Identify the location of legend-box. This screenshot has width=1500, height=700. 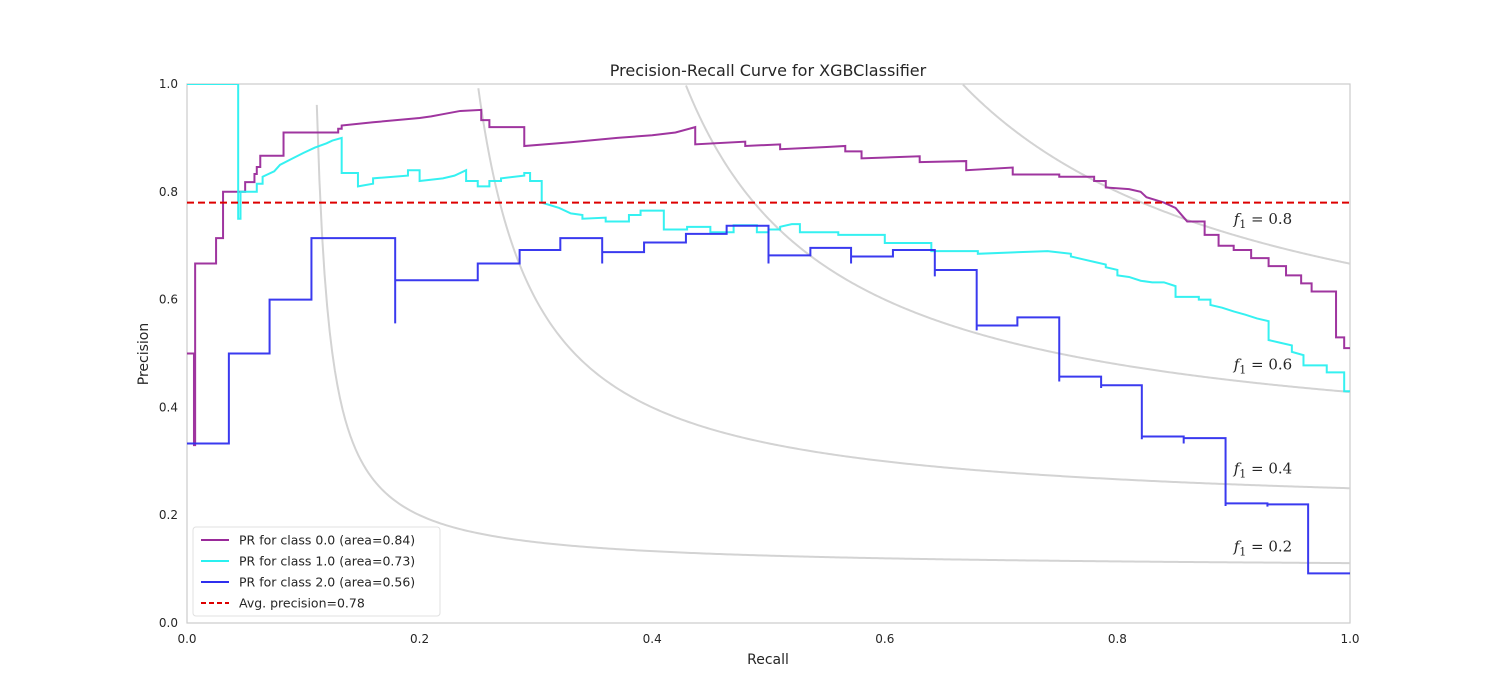
(316, 571).